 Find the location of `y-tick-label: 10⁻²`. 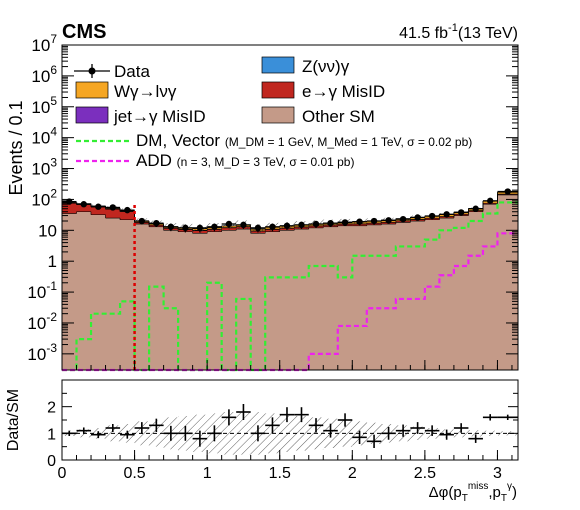

y-tick-label: 10⁻² is located at coordinates (42, 321).